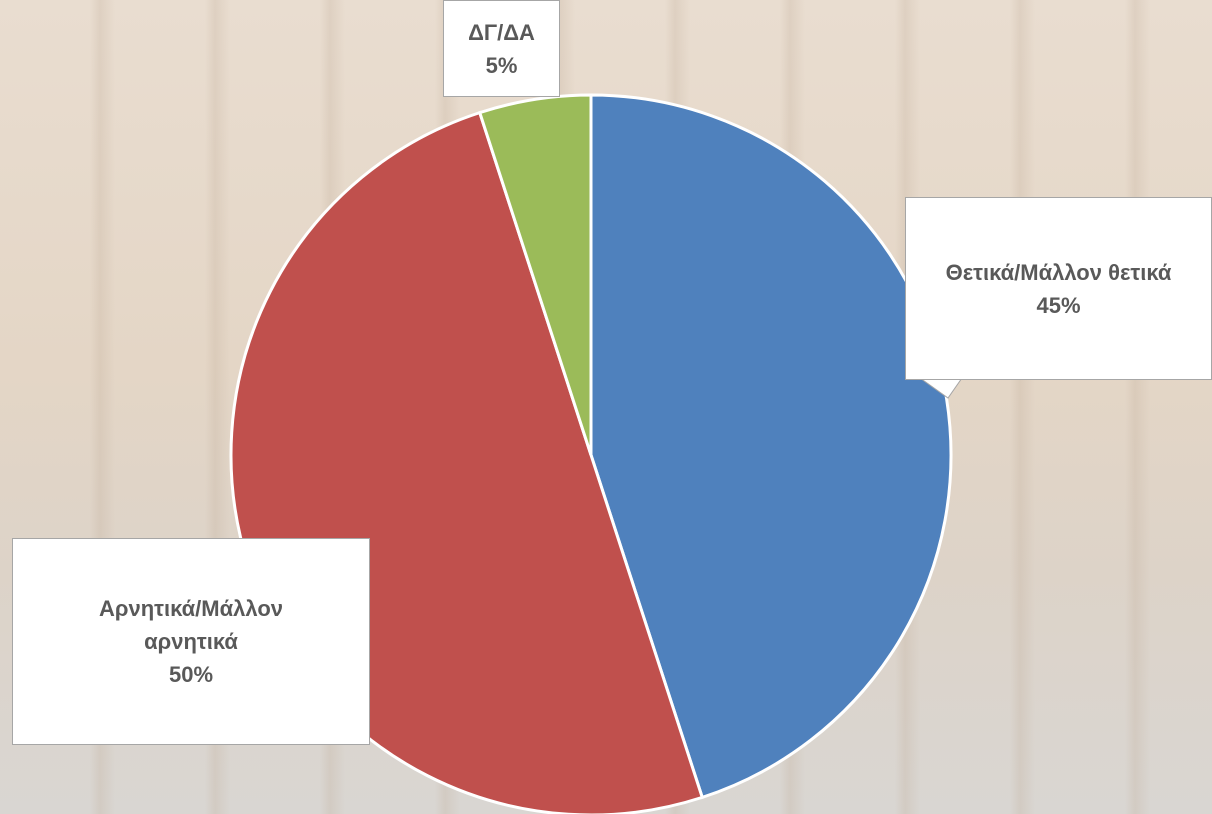 The image size is (1212, 814). I want to click on value-label: 50%, so click(191, 674).